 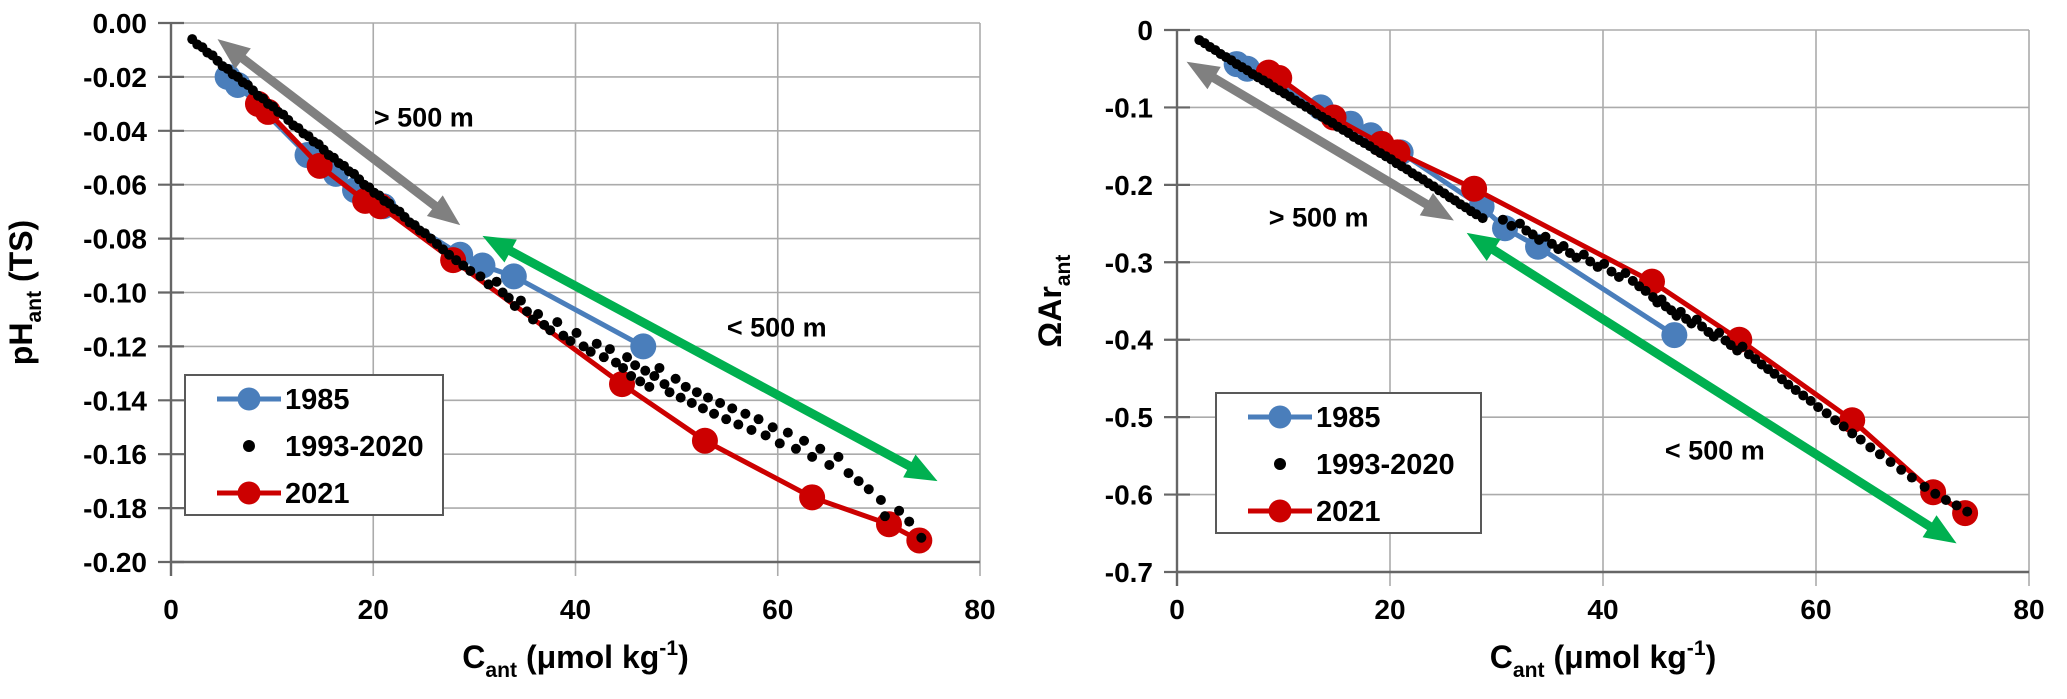 I want to click on y-tick-label: -0.16, so click(x=115, y=454).